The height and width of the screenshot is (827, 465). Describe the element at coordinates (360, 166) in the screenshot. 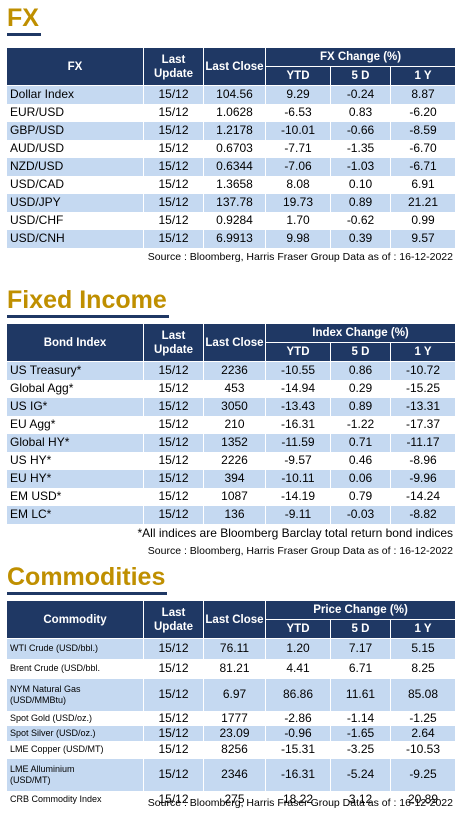

I see `cell: -1.03` at that location.